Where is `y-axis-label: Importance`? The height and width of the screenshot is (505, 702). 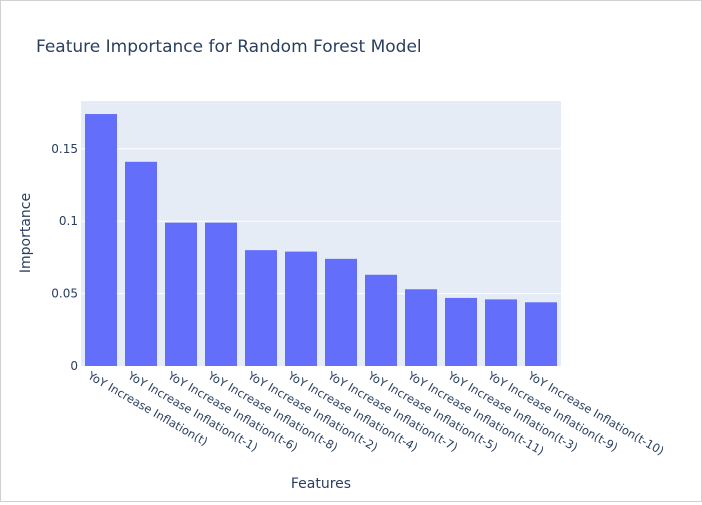
y-axis-label: Importance is located at coordinates (26, 233).